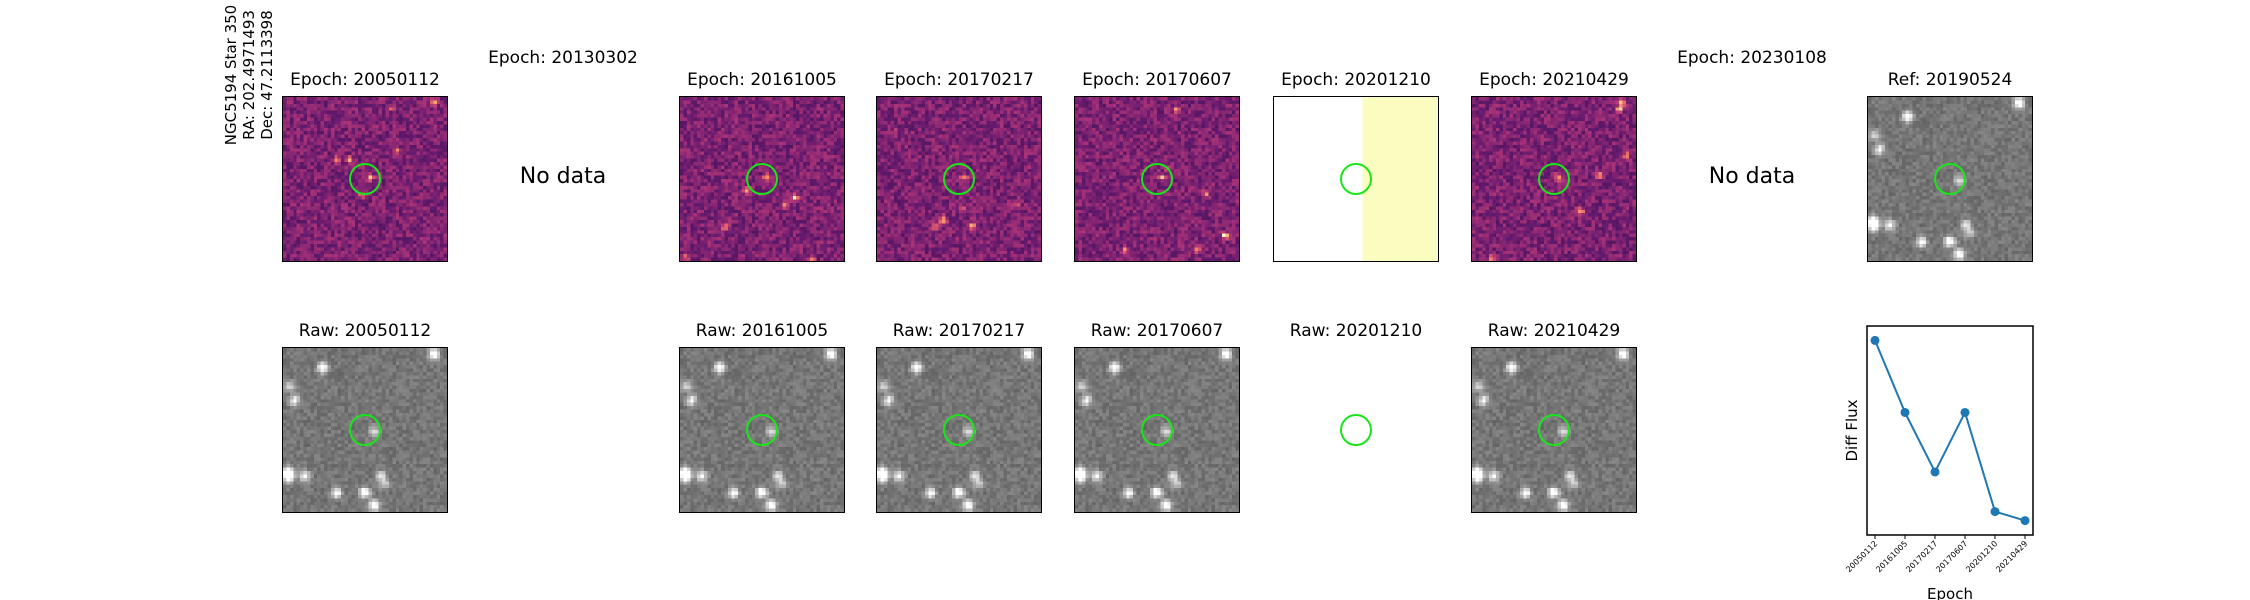 The image size is (2250, 600). Describe the element at coordinates (365, 80) in the screenshot. I see `top-panel-title-0: Epoch: 20050112` at that location.